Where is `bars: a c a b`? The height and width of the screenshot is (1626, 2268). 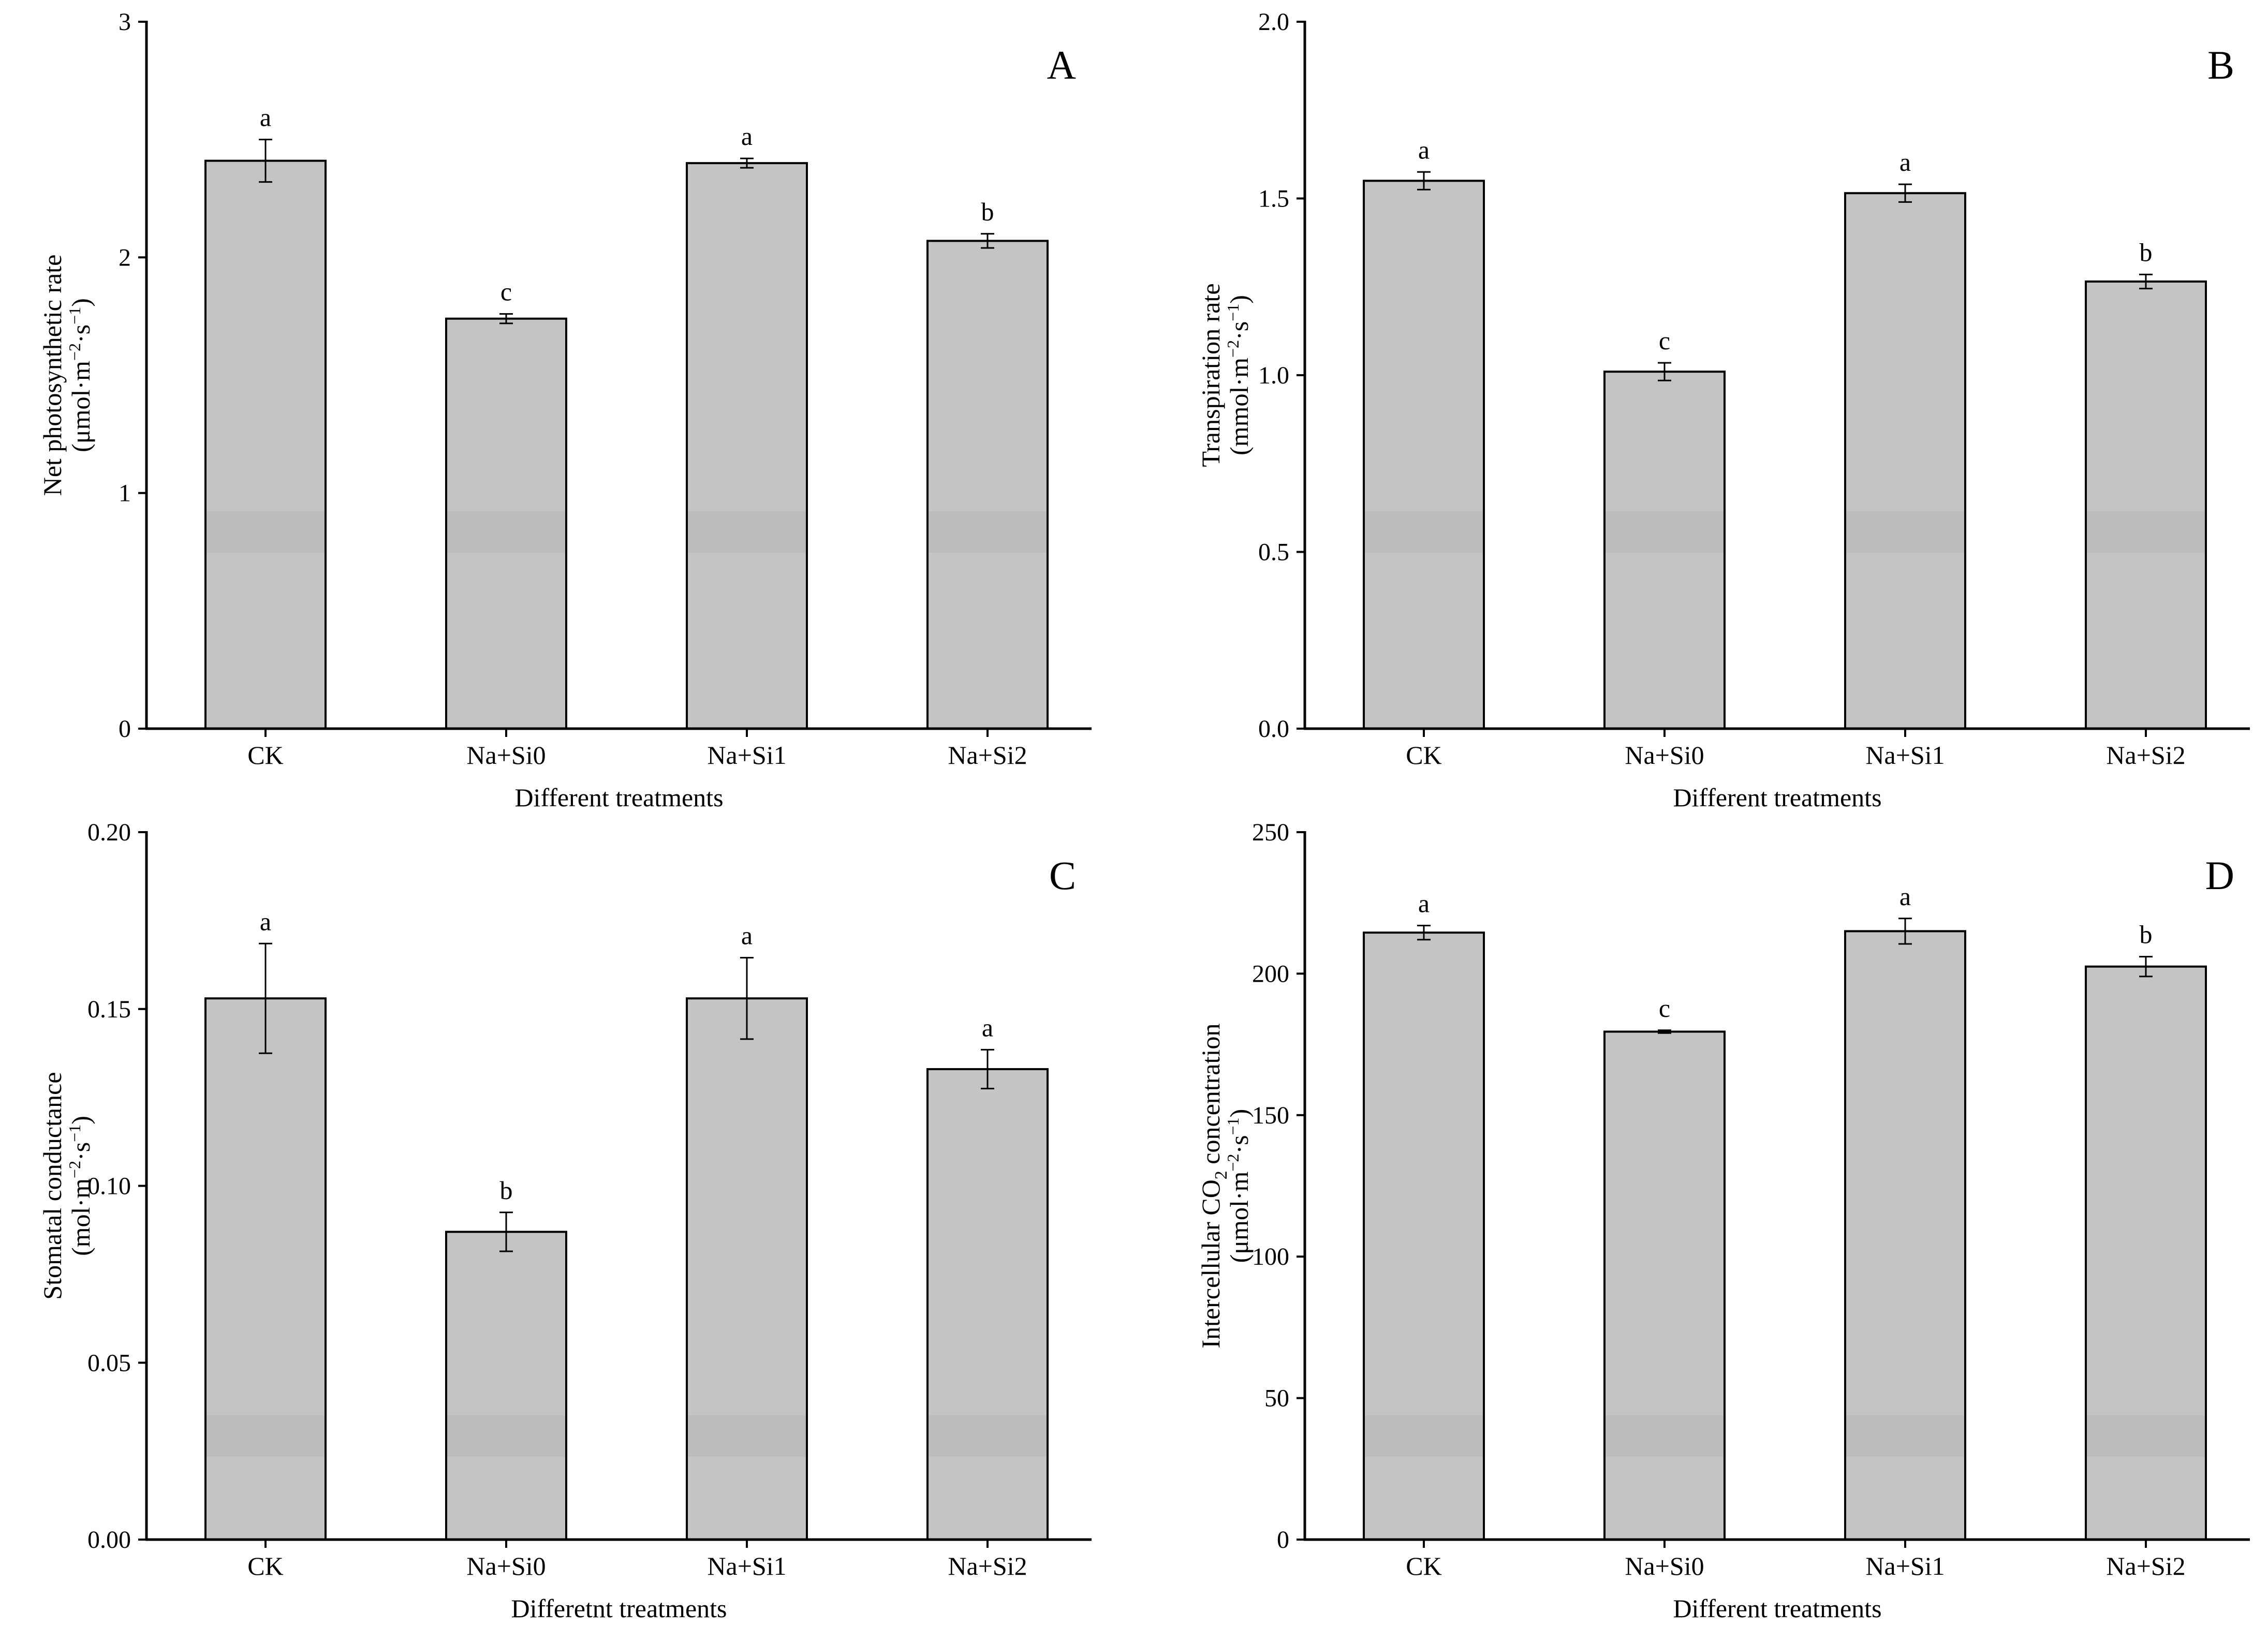
bars: a c a b is located at coordinates (626, 417).